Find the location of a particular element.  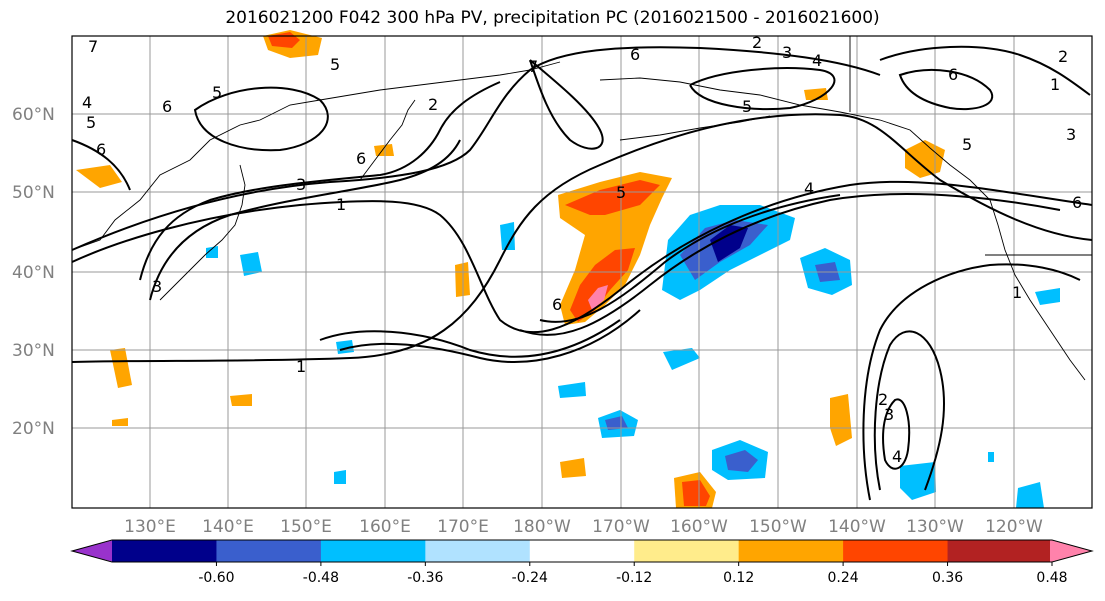

latitude-label: 20°N is located at coordinates (33, 429).